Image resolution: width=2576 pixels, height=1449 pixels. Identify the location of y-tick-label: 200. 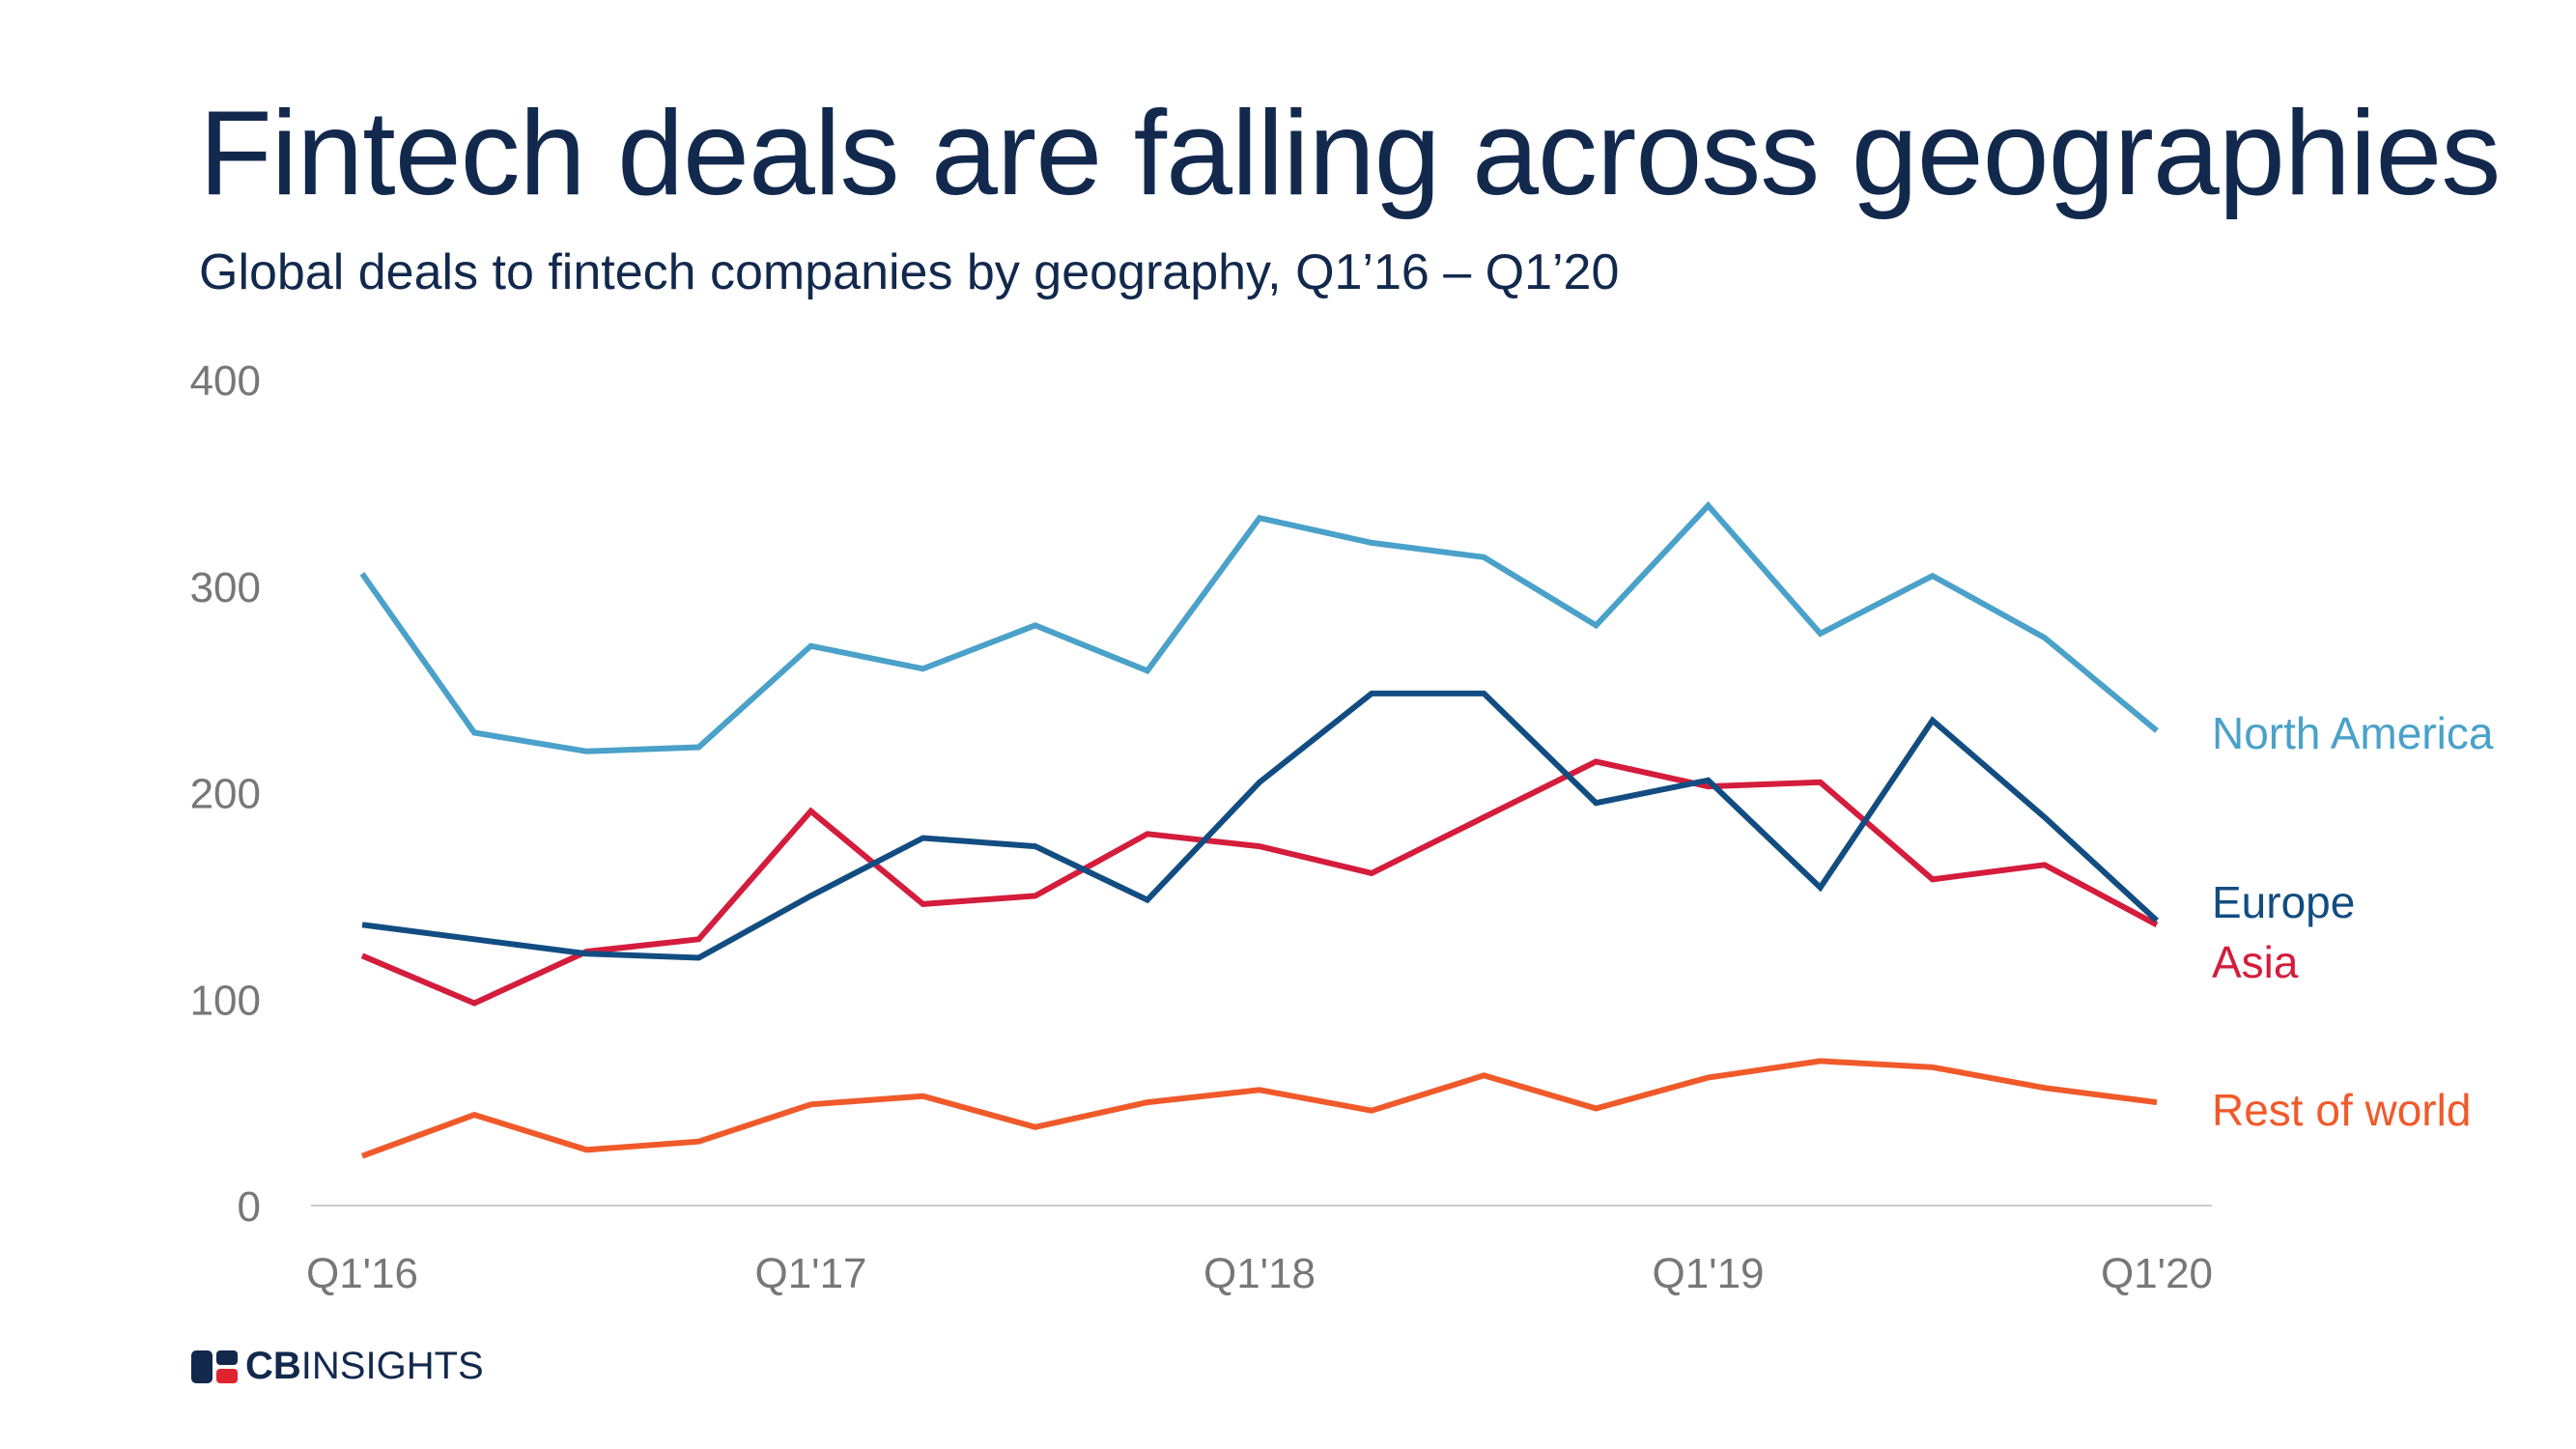
(225, 794).